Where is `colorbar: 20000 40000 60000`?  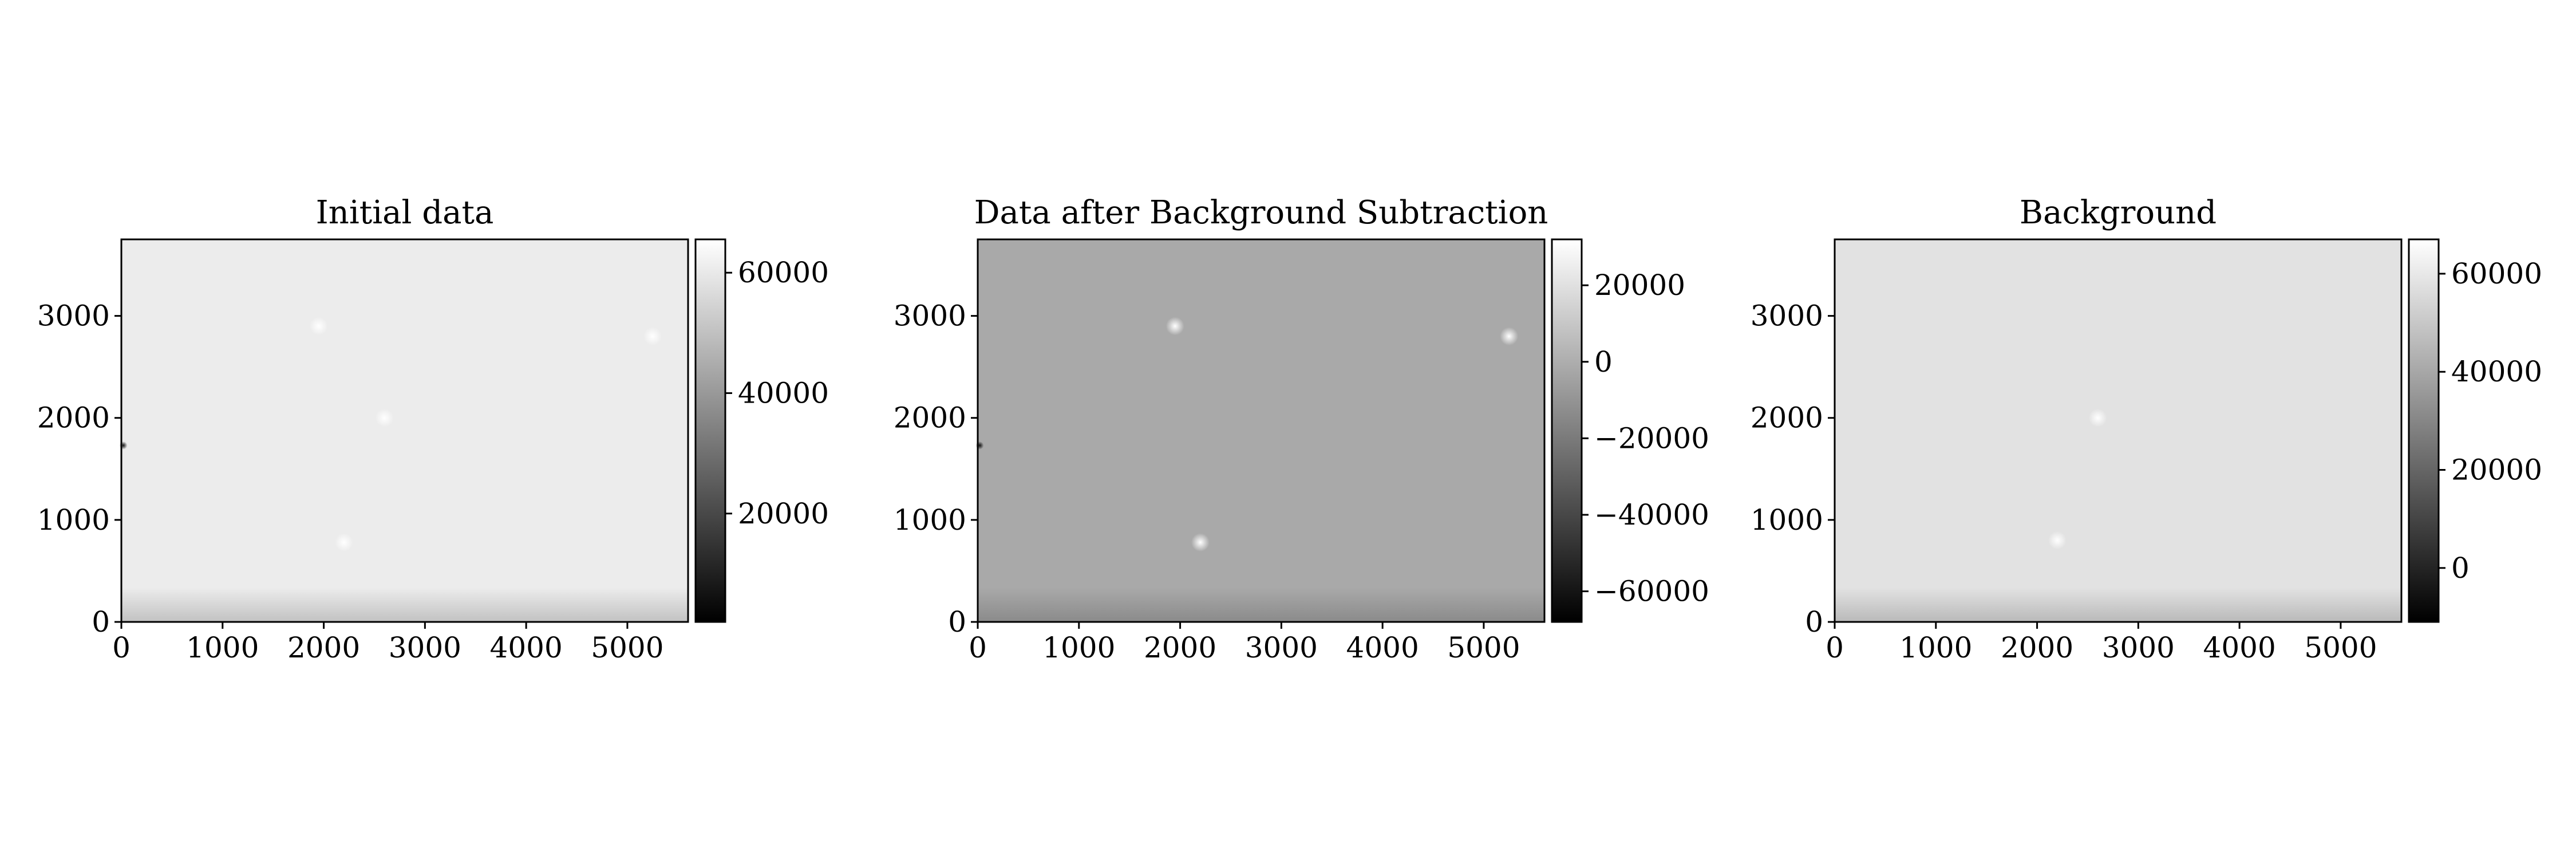 colorbar: 20000 40000 60000 is located at coordinates (761, 431).